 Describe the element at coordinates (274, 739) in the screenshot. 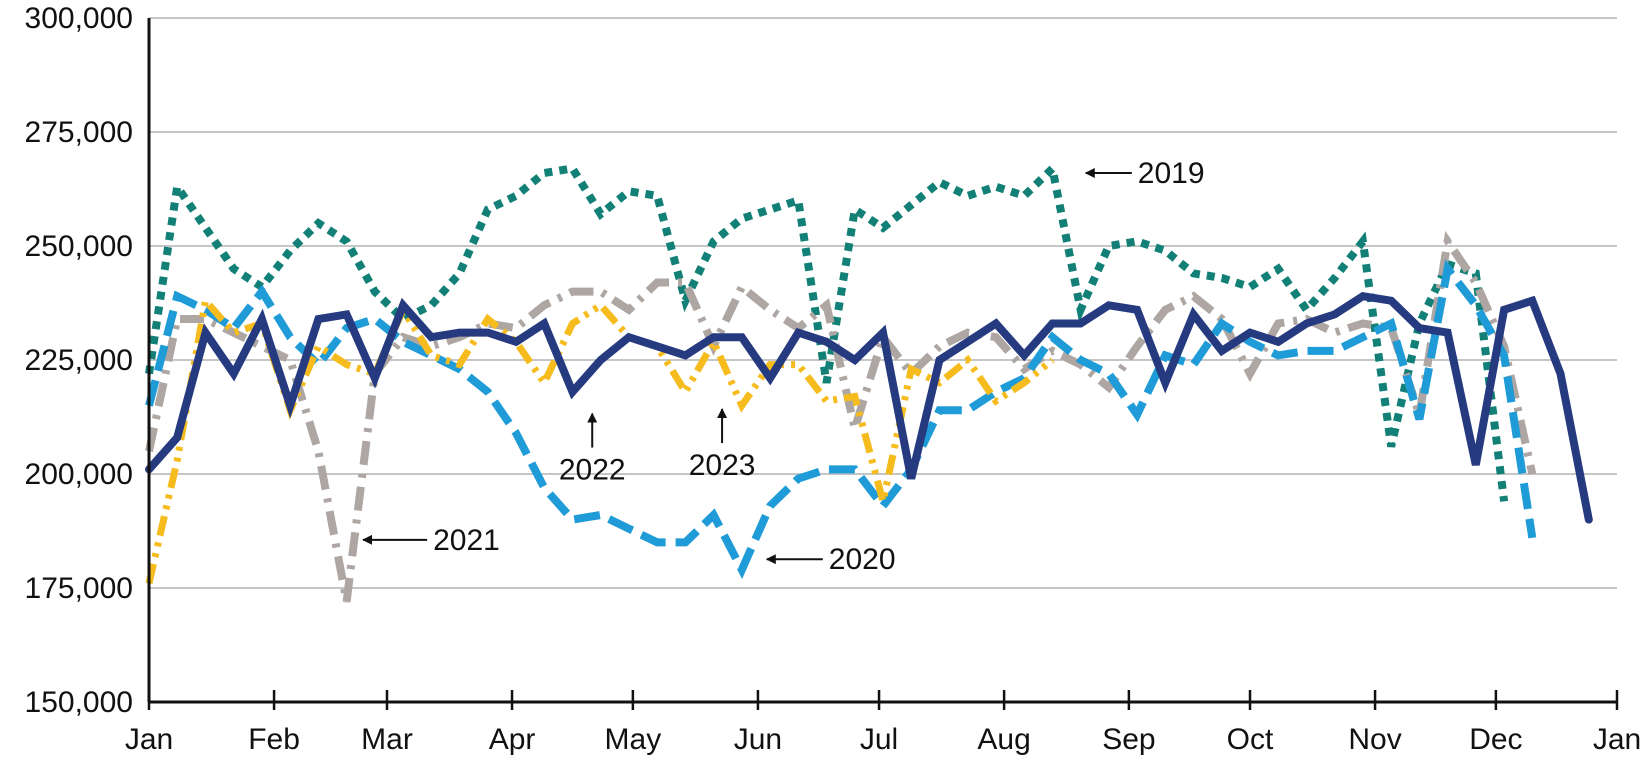

I see `x-tick-label: Feb` at that location.